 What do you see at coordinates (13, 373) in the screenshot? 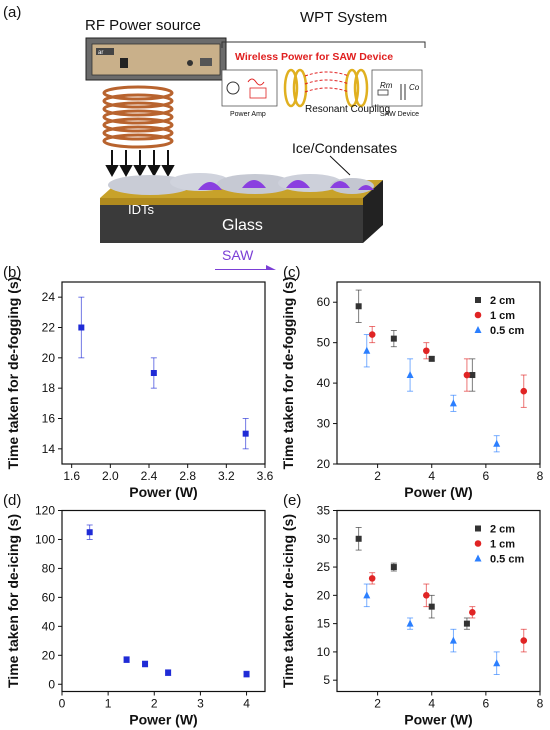
I see `y-axis-title: Time taken for de-fogging (s)` at bounding box center [13, 373].